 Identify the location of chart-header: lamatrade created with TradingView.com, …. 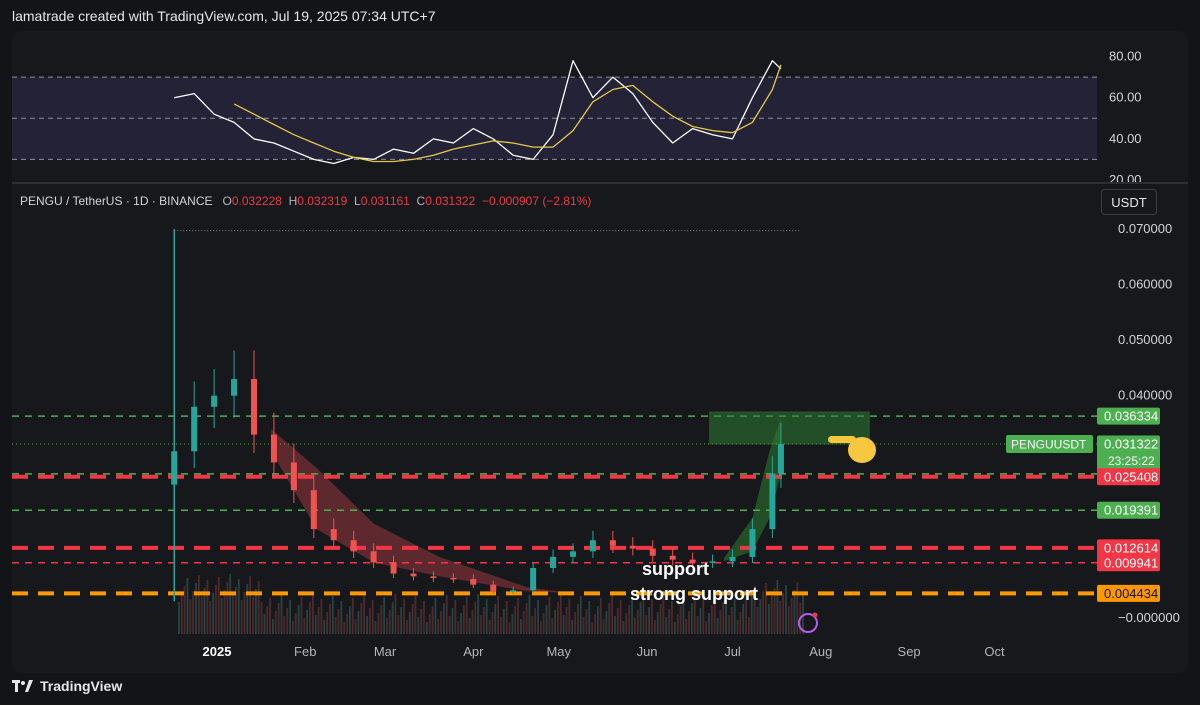
(224, 16).